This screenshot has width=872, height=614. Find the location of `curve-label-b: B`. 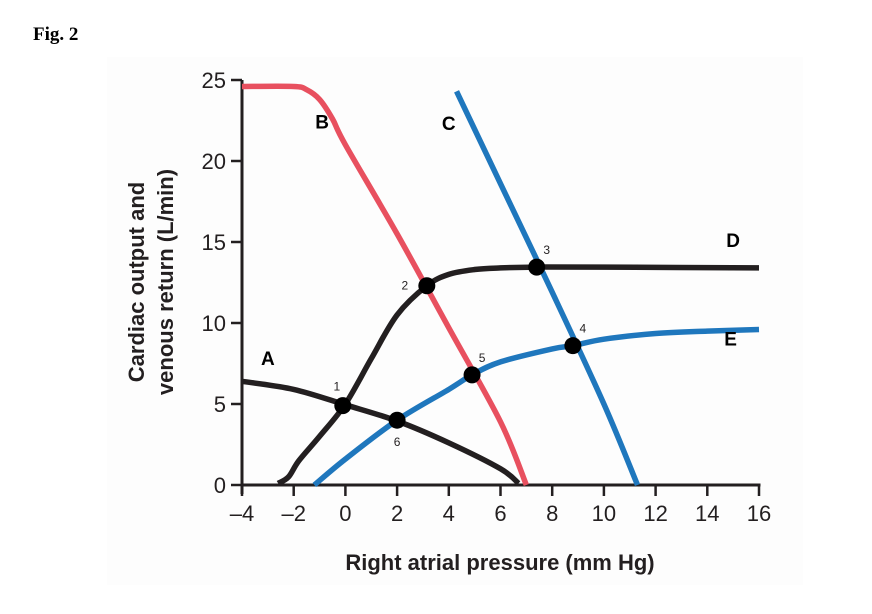

curve-label-b: B is located at coordinates (322, 123).